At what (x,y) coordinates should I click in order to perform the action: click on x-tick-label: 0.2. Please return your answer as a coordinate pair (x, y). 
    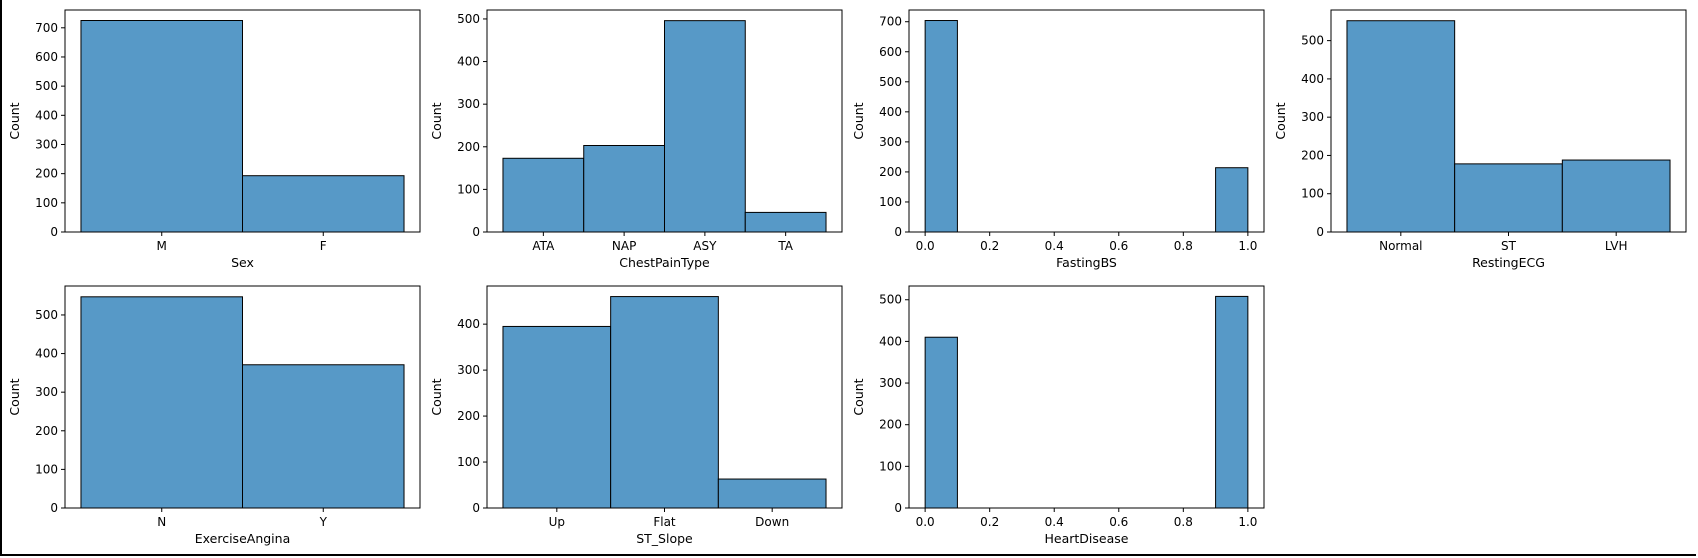
    Looking at the image, I should click on (989, 246).